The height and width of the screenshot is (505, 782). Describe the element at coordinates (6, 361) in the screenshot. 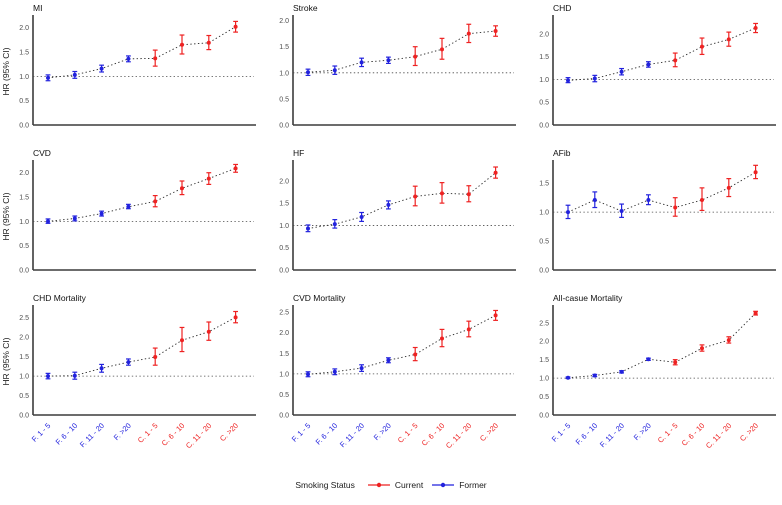

I see `y-axis-label: HR (95% CI)` at that location.